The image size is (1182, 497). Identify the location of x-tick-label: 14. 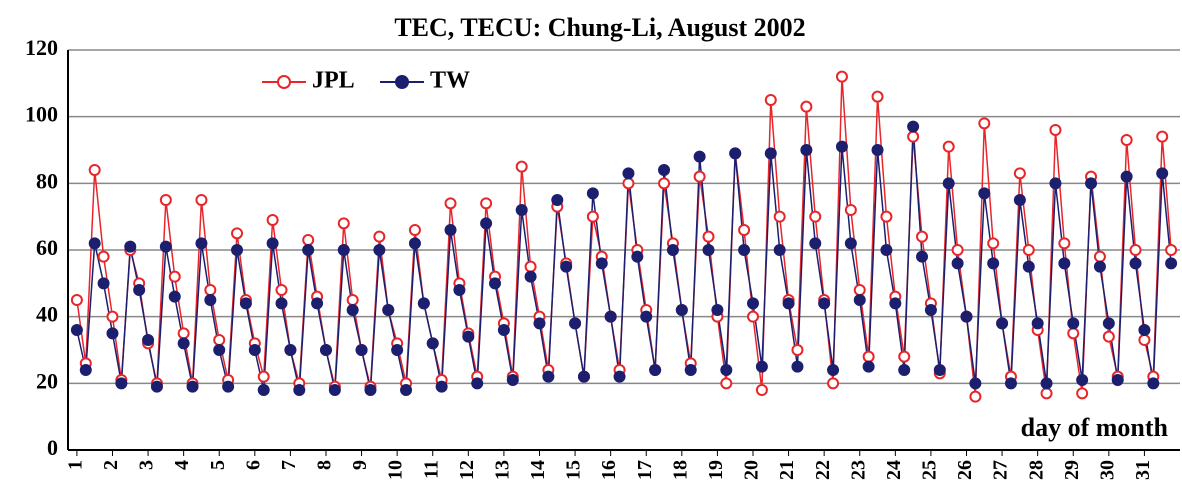
(538, 470).